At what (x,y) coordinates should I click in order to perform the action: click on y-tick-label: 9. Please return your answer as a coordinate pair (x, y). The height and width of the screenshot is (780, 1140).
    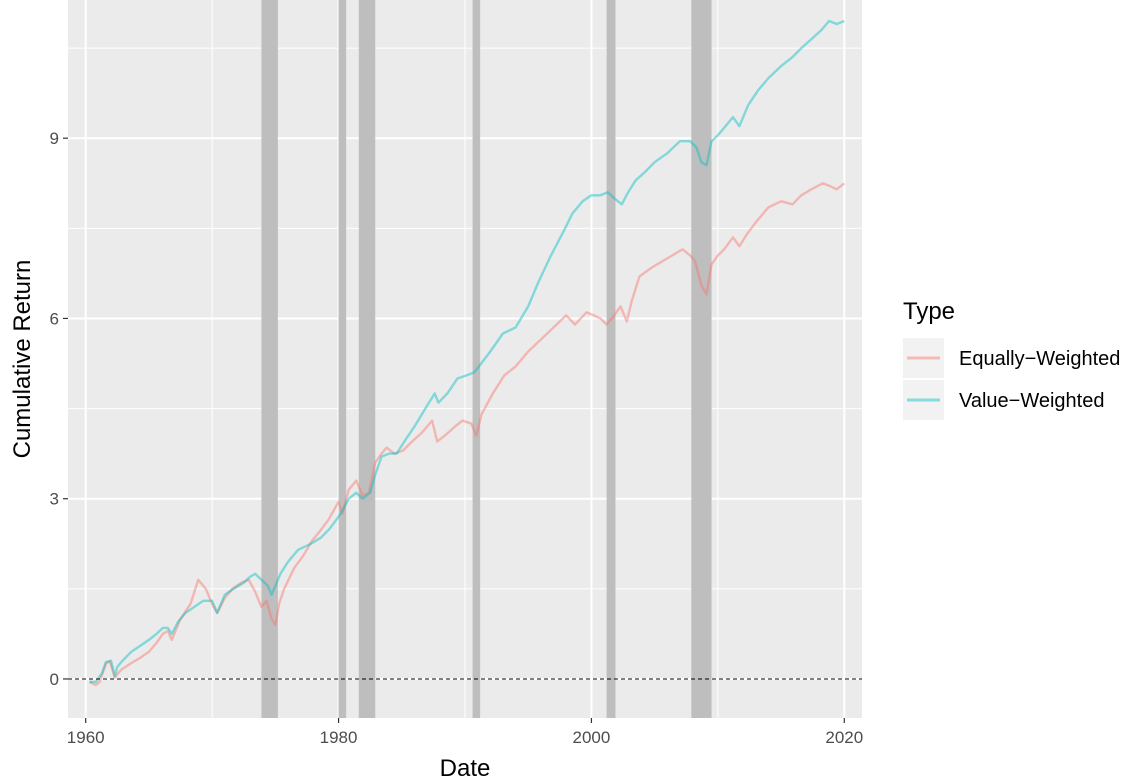
    Looking at the image, I should click on (54, 138).